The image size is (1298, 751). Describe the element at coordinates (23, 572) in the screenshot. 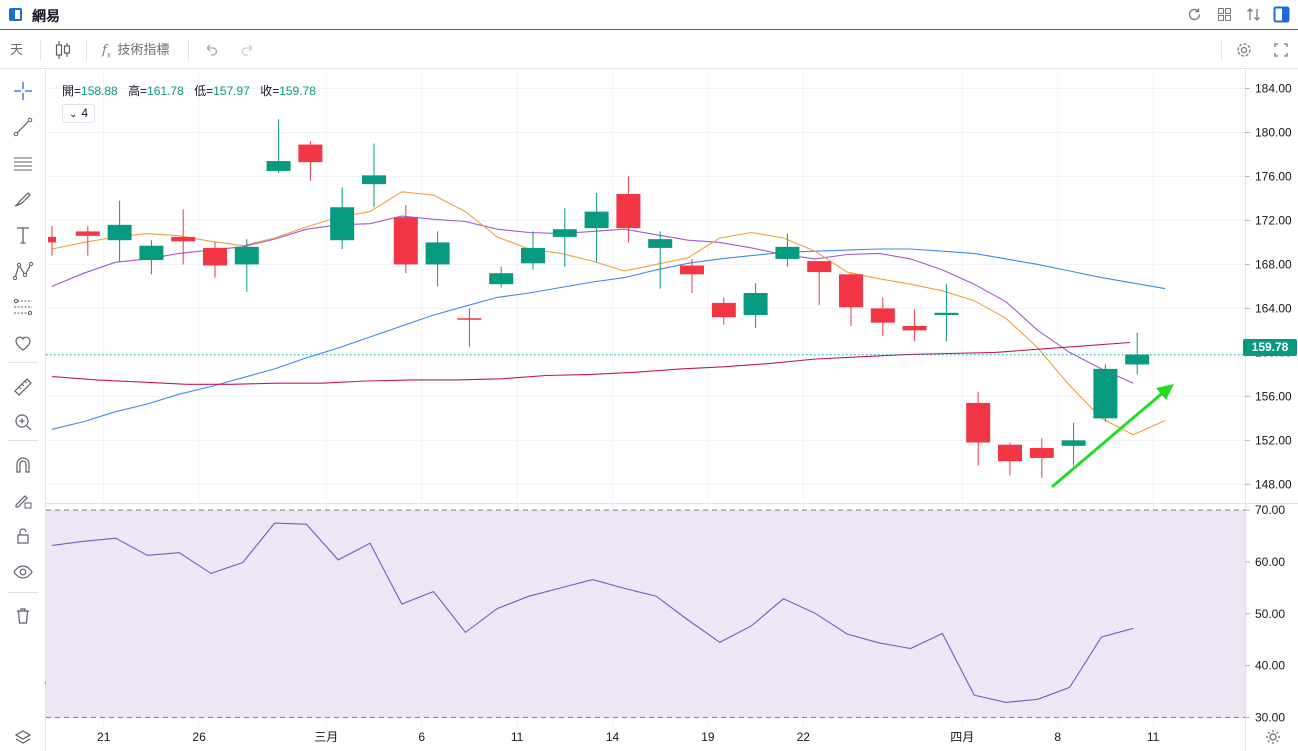

I see `eye-icon` at that location.